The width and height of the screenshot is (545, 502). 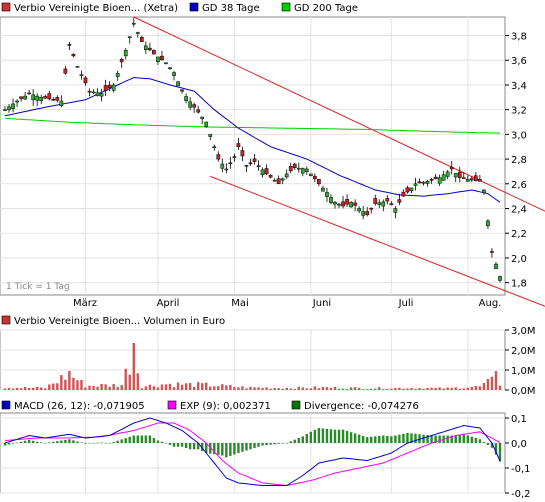 What do you see at coordinates (519, 111) in the screenshot?
I see `price-tick-label: 3,2` at bounding box center [519, 111].